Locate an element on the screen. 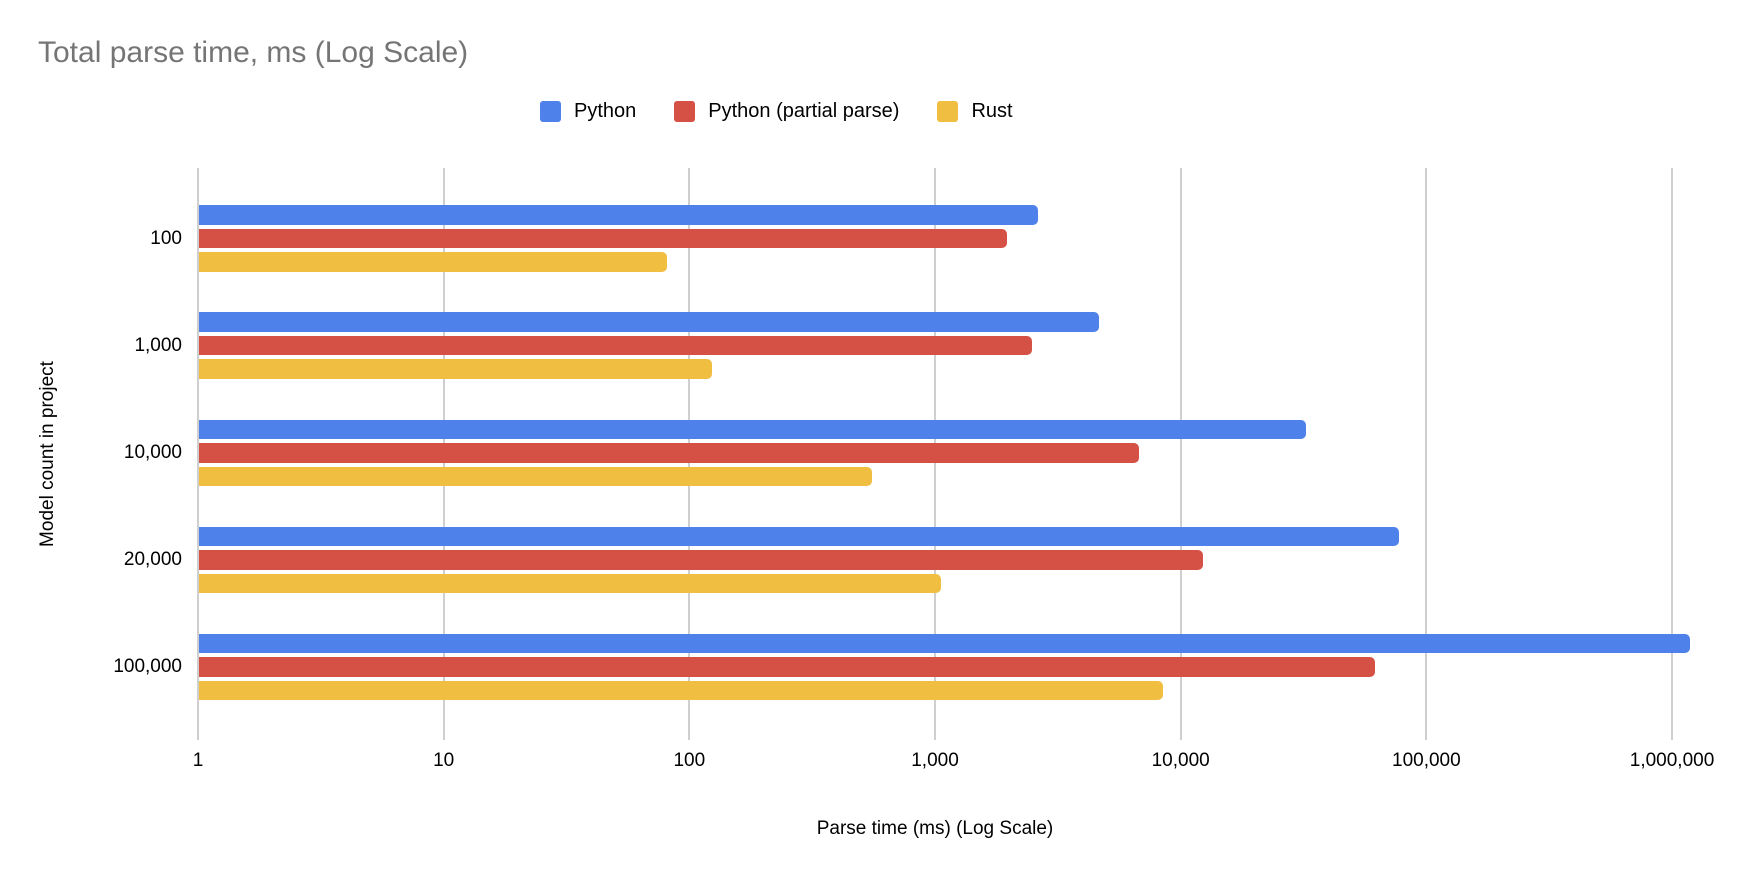 The width and height of the screenshot is (1756, 884). legend-item-python-partial-parse: Python (partial parse) is located at coordinates (786, 111).